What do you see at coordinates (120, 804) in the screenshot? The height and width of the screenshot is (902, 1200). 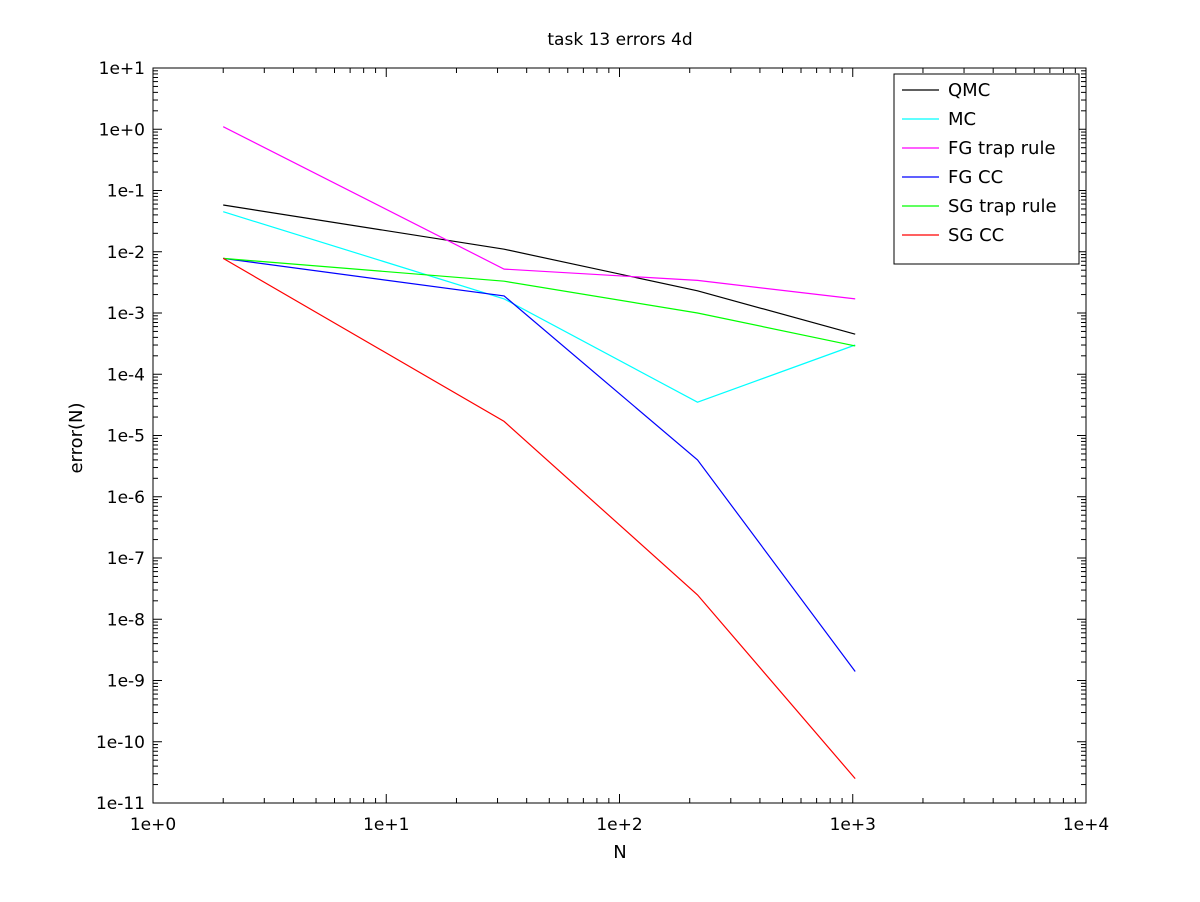 I see `y-tick-label: 1e-11` at bounding box center [120, 804].